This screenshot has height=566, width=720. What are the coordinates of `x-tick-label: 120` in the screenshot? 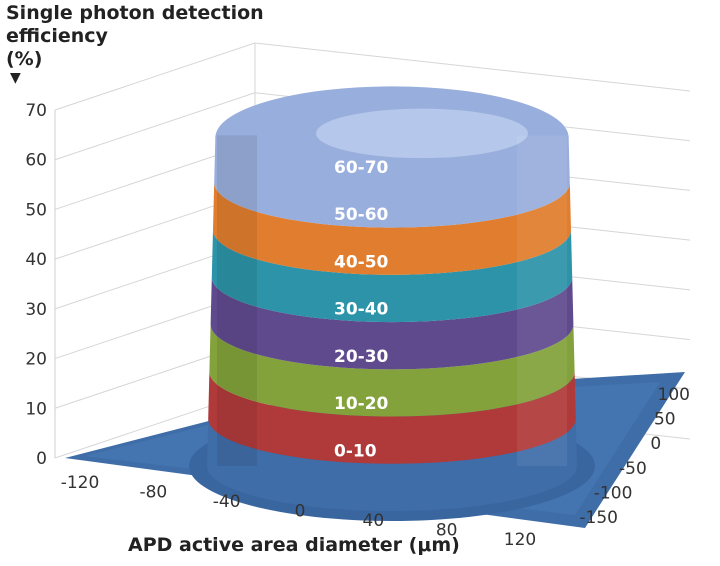 It's located at (520, 540).